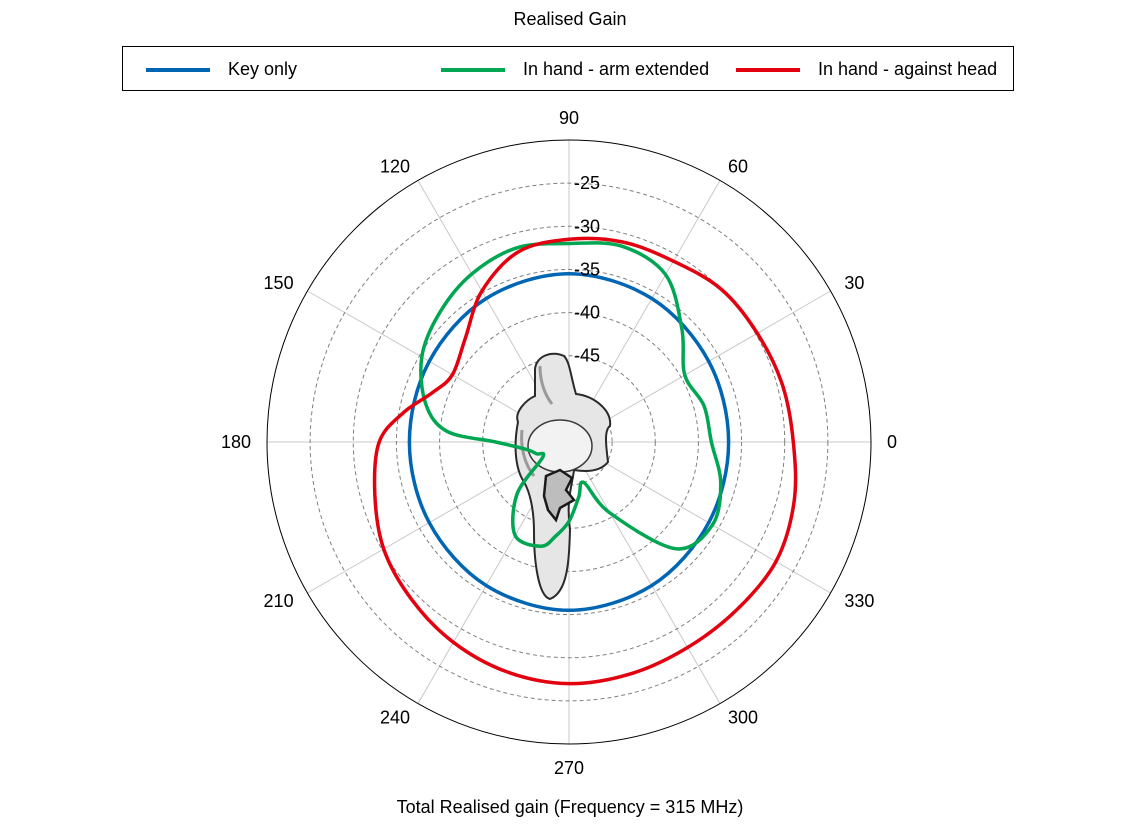 The width and height of the screenshot is (1140, 831). I want to click on legend-label-against-head: In hand - against head, so click(908, 69).